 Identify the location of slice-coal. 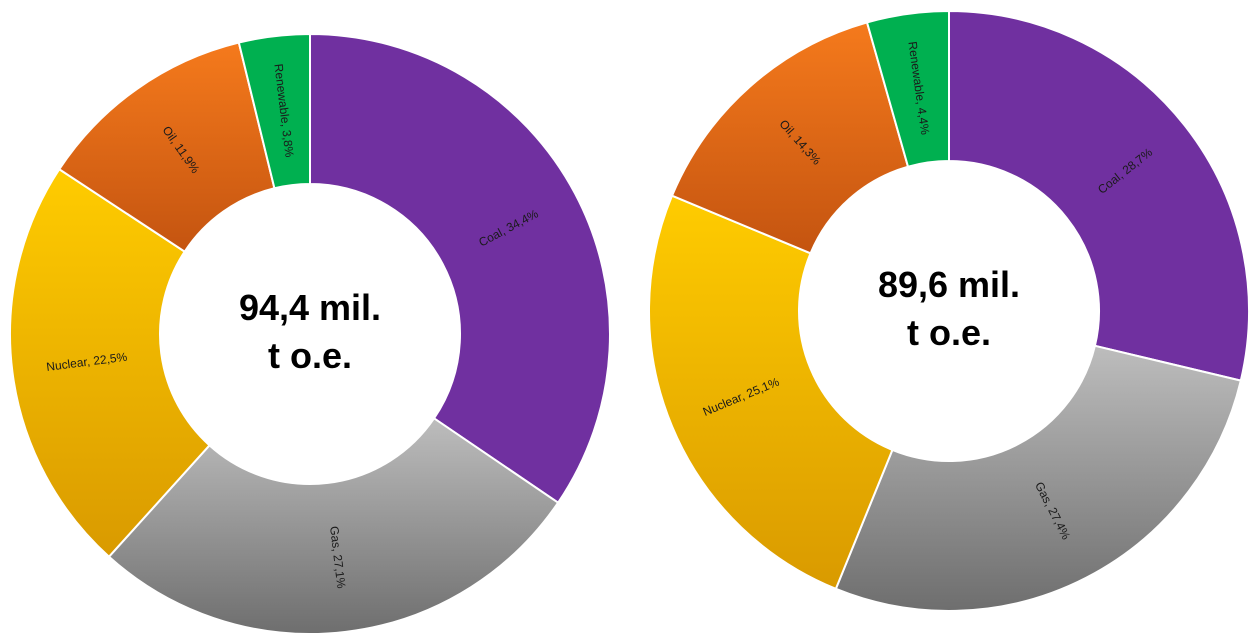
(1098, 195).